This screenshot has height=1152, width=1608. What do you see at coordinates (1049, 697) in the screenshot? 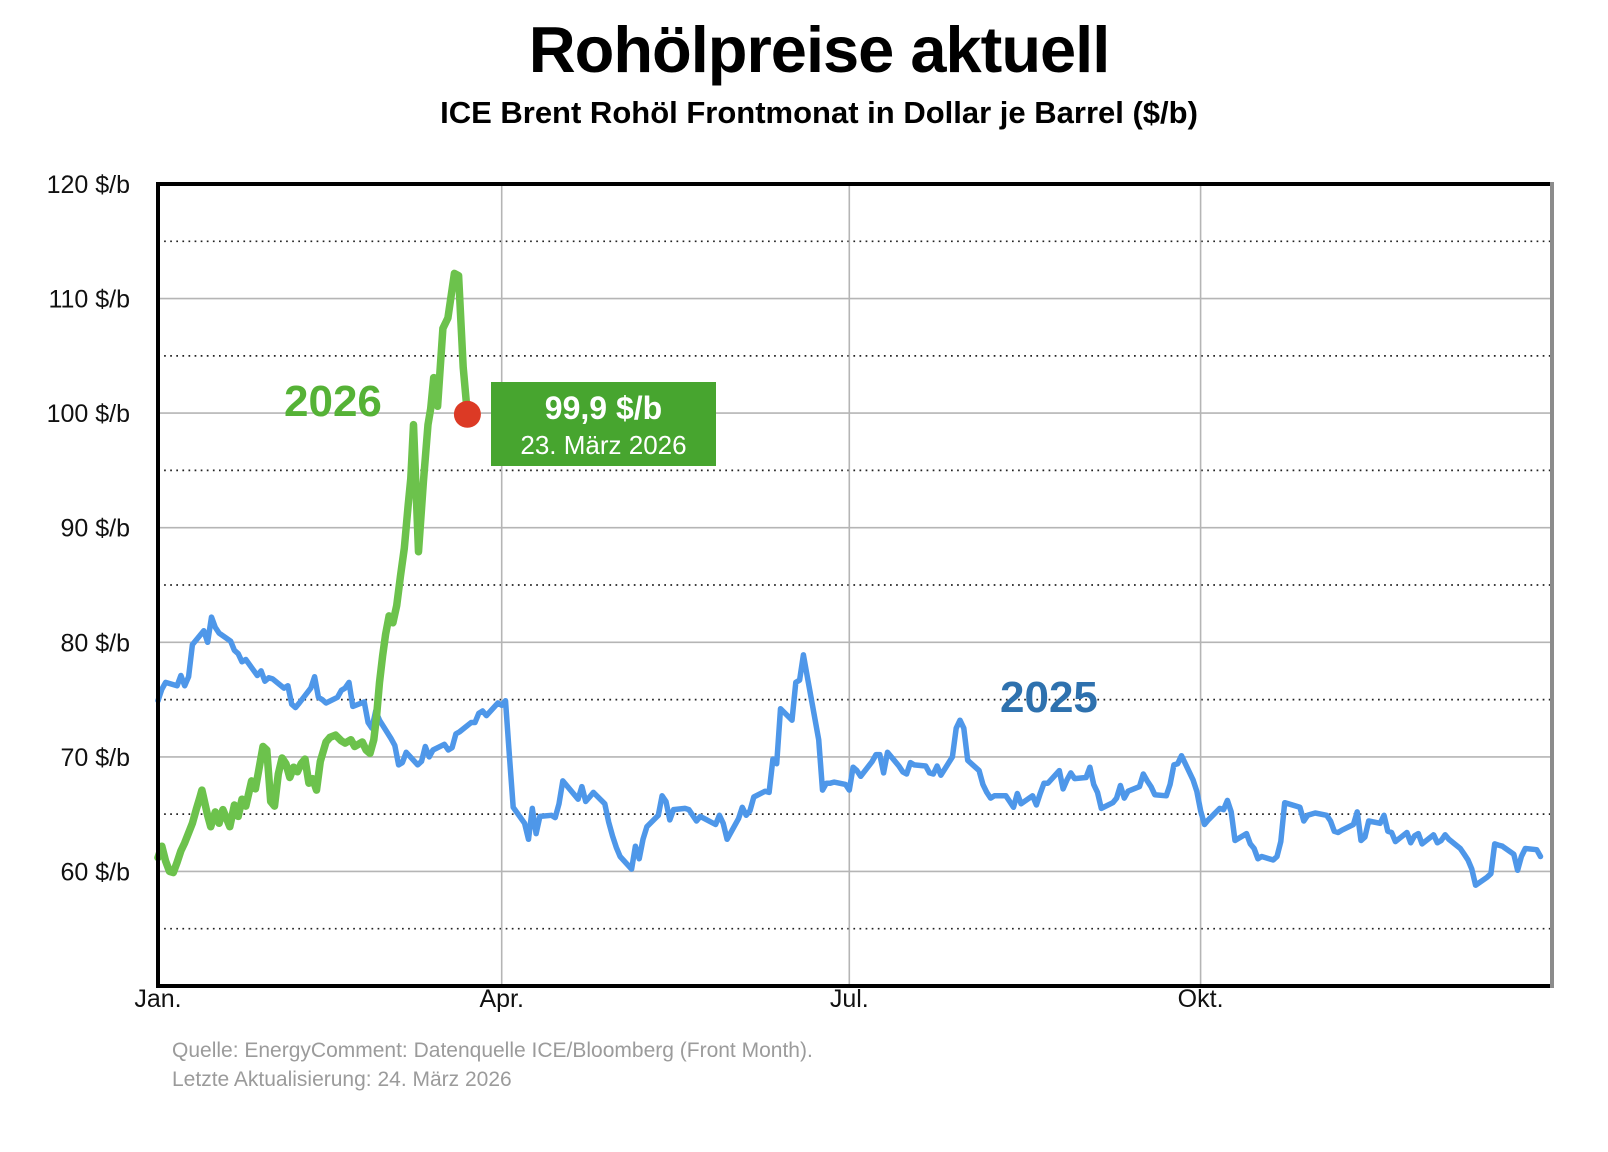
I see `series-2025-inline-label: 2025` at bounding box center [1049, 697].